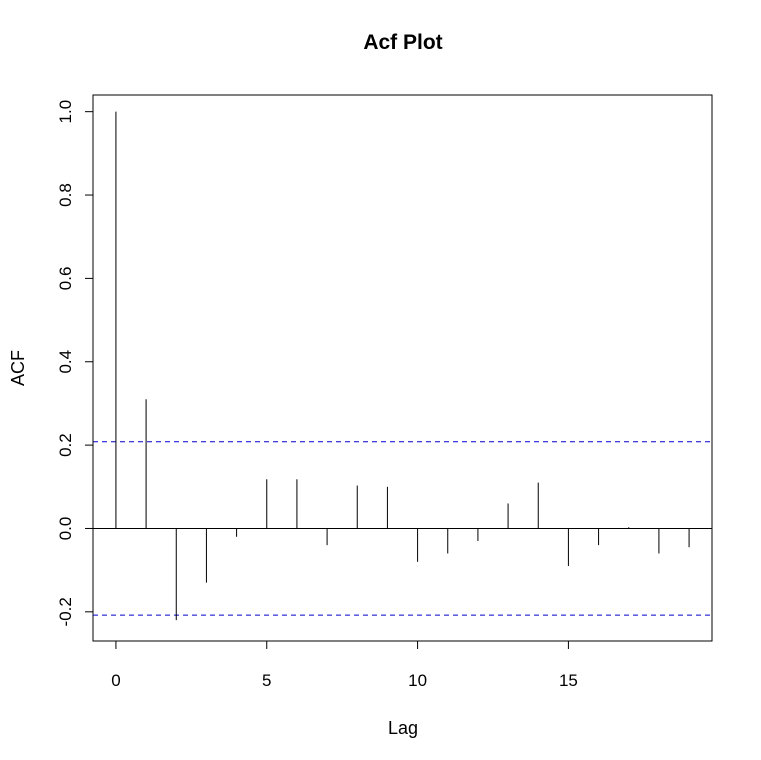 The image size is (761, 760). I want to click on x-tick-label-0: 0, so click(115, 680).